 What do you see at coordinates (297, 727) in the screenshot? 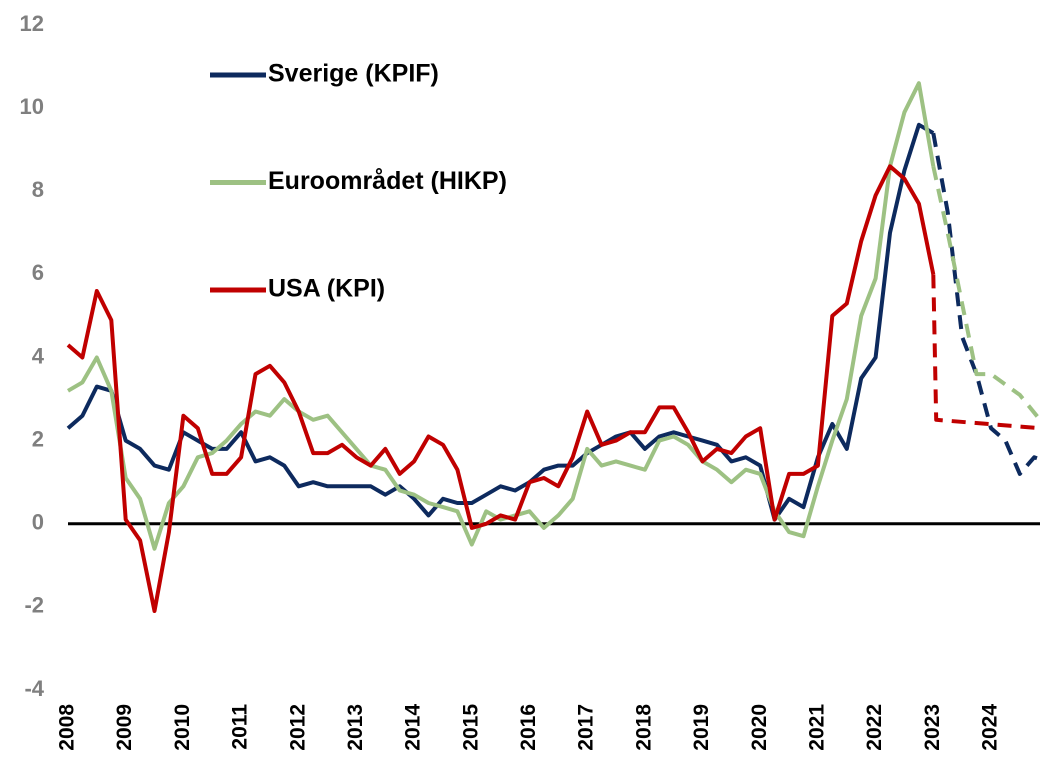
I see `x-tick-label: 2012` at bounding box center [297, 727].